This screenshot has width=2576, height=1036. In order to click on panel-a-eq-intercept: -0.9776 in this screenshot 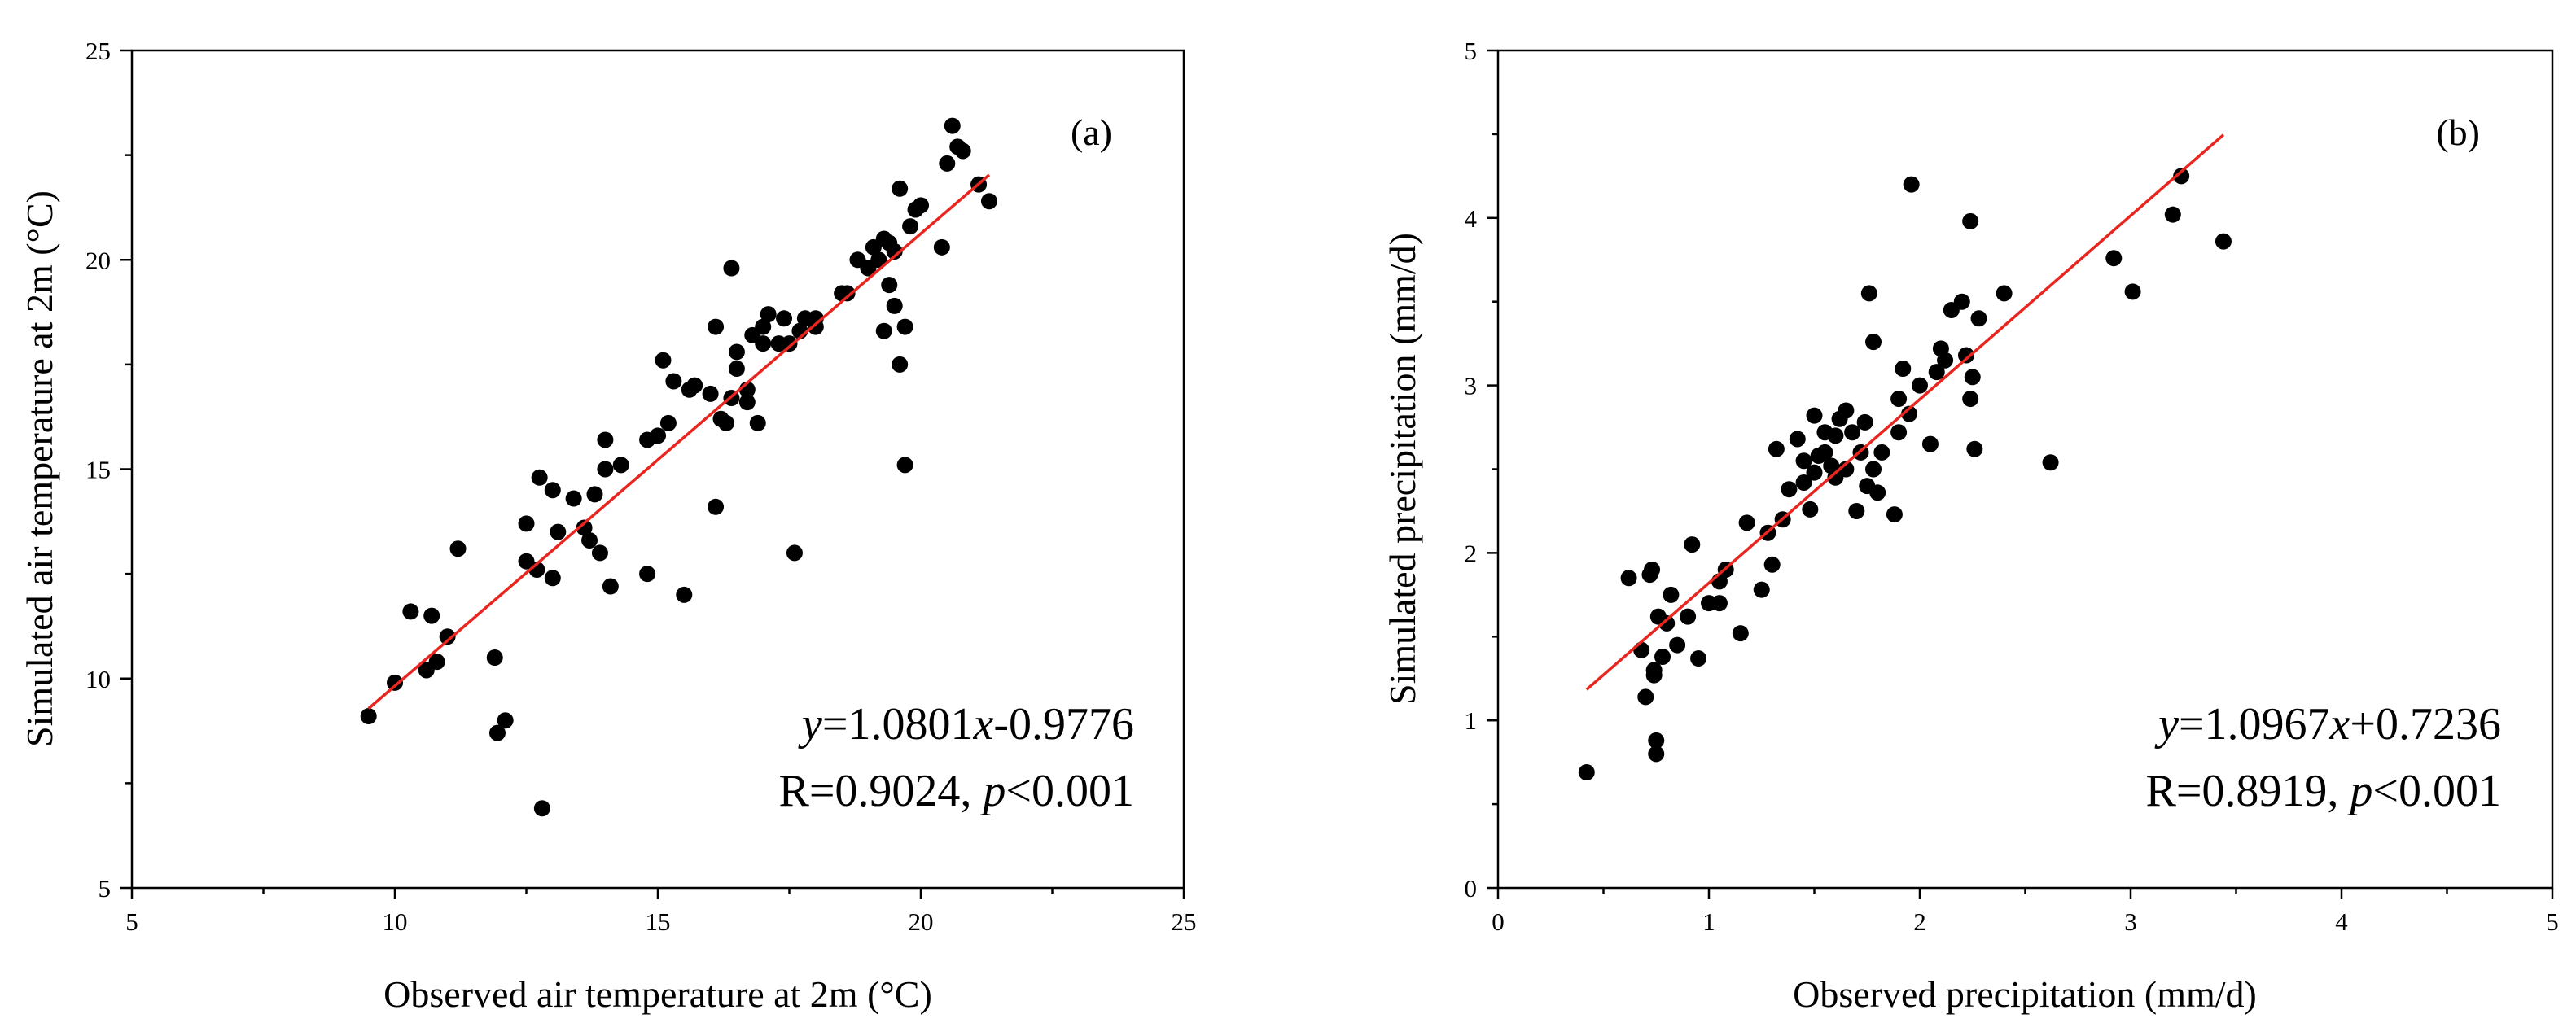, I will do `click(1063, 724)`.